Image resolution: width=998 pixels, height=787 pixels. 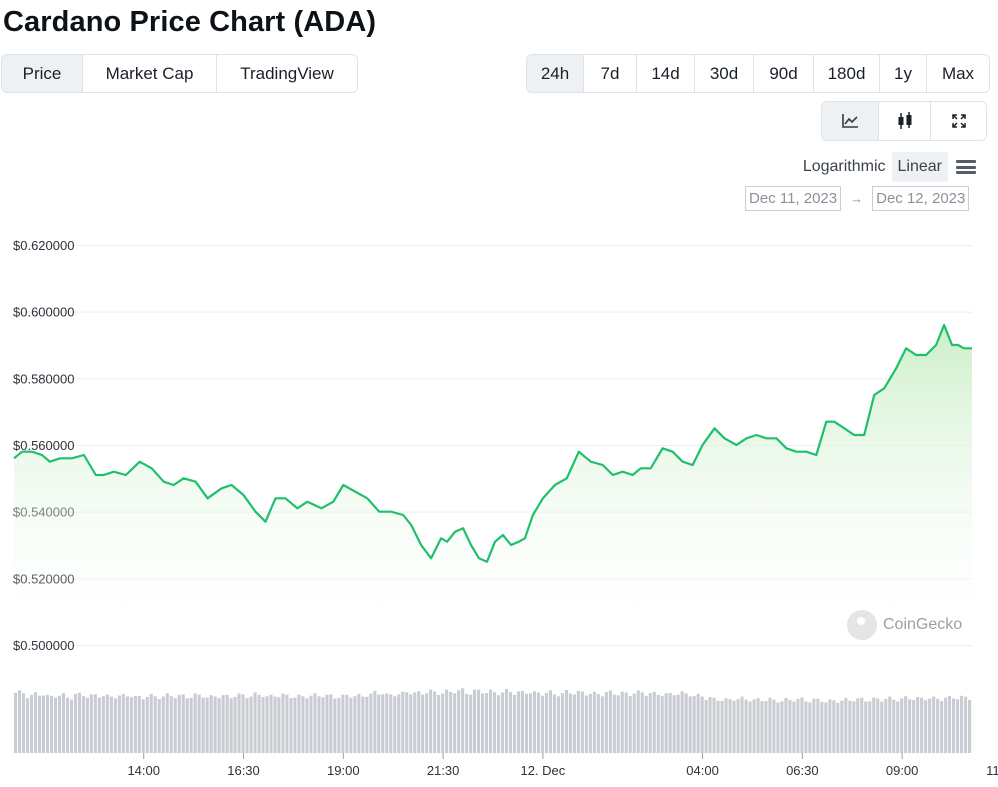 What do you see at coordinates (905, 121) in the screenshot?
I see `candlestick-chart-button` at bounding box center [905, 121].